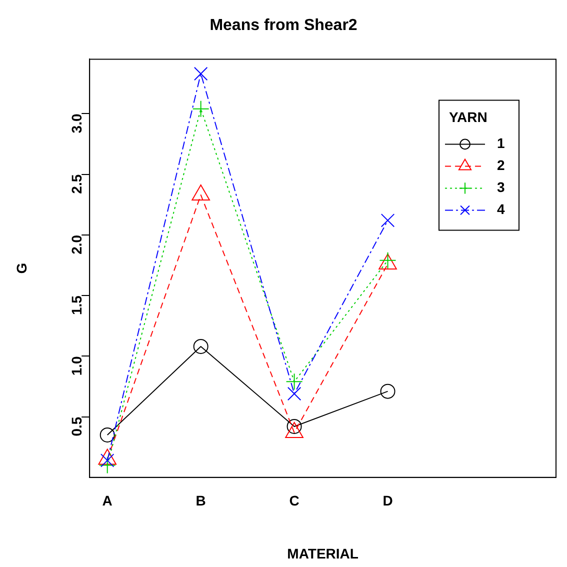 This screenshot has height=567, width=567. I want to click on legend-title: YARN, so click(468, 117).